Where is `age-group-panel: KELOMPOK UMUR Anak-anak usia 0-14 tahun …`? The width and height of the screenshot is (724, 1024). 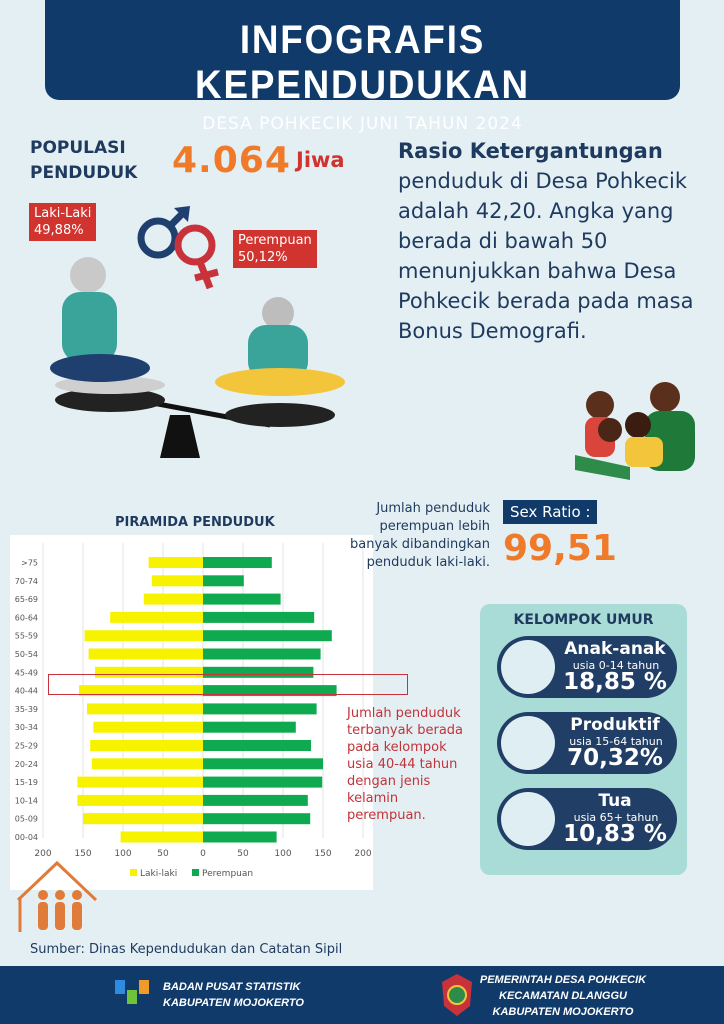
age-group-panel: KELOMPOK UMUR Anak-anak usia 0-14 tahun … is located at coordinates (583, 739).